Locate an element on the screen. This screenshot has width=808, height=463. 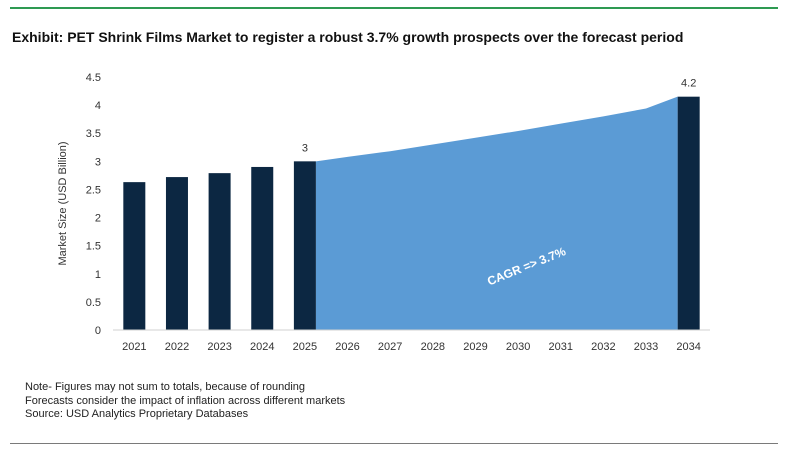
y-tick-label: 0.5 is located at coordinates (93, 303).